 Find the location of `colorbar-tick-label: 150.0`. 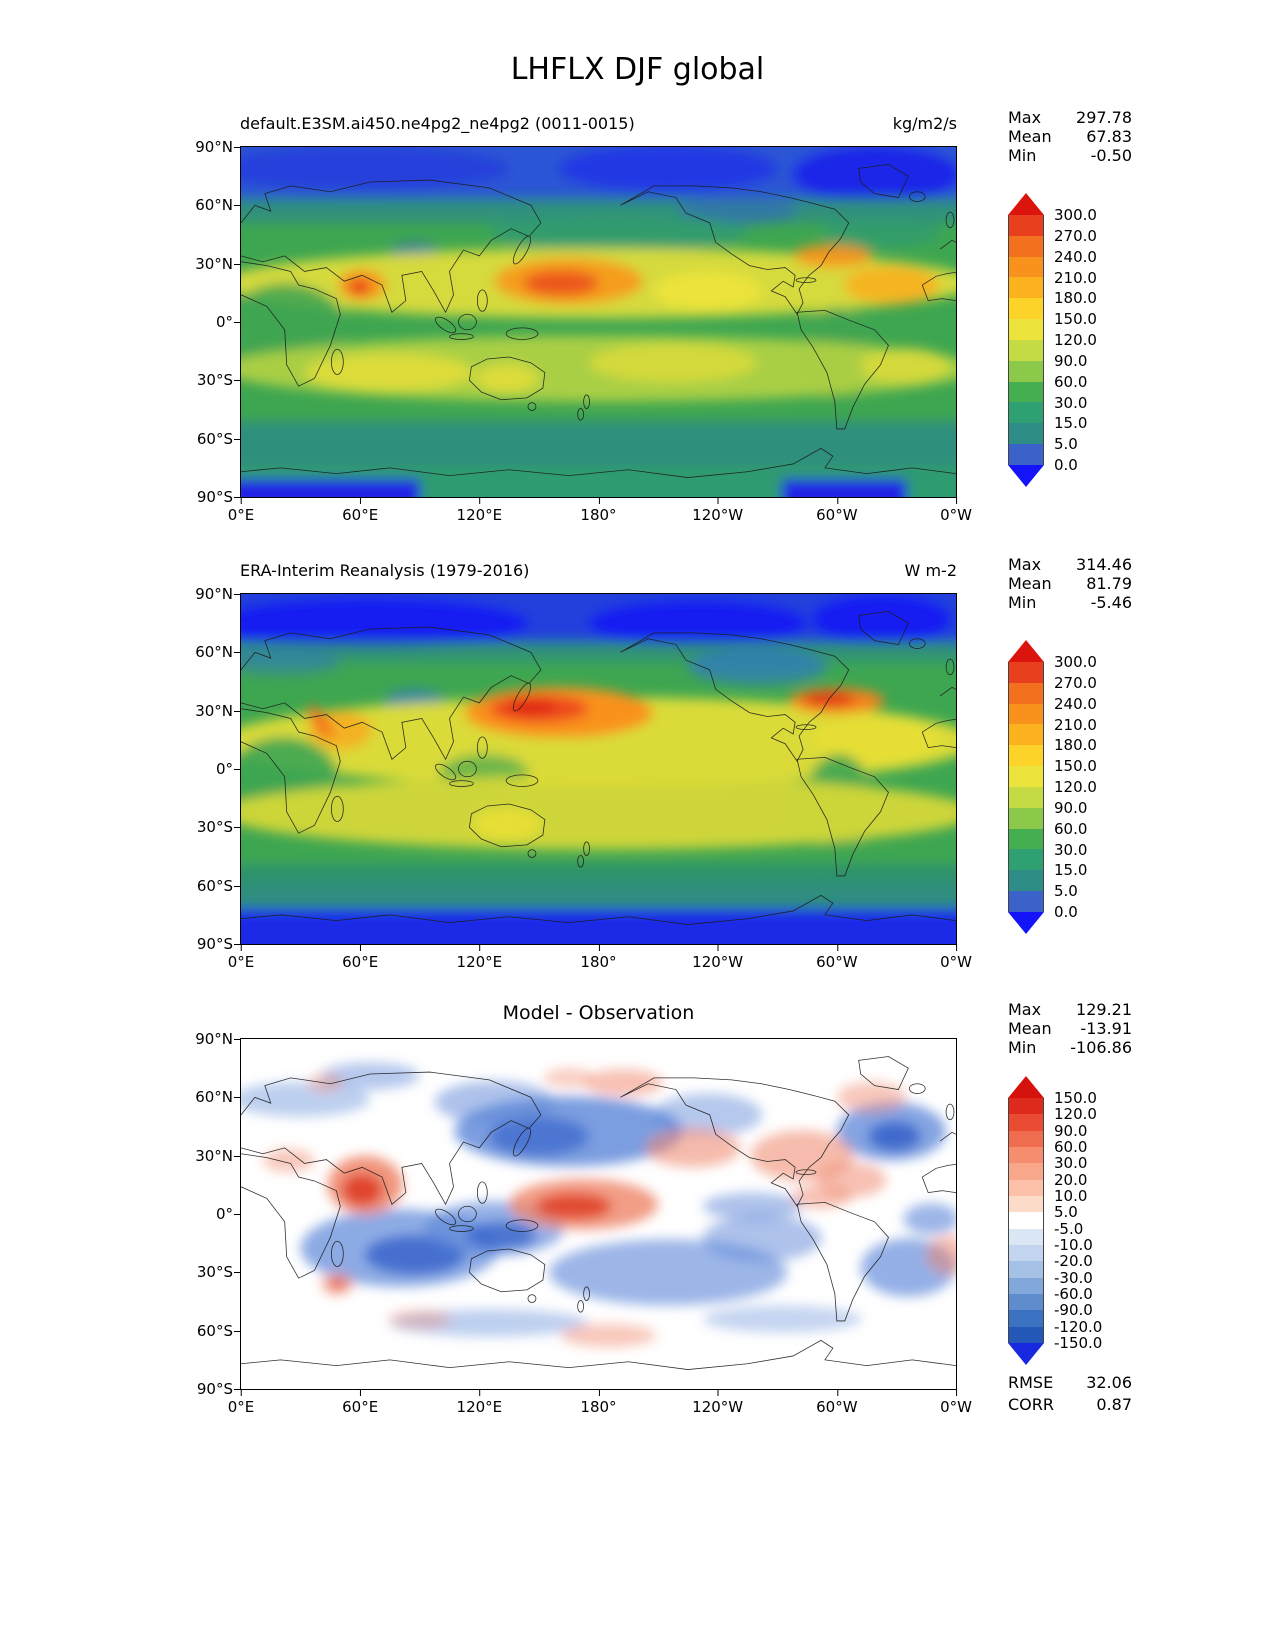

colorbar-tick-label: 150.0 is located at coordinates (1075, 1098).